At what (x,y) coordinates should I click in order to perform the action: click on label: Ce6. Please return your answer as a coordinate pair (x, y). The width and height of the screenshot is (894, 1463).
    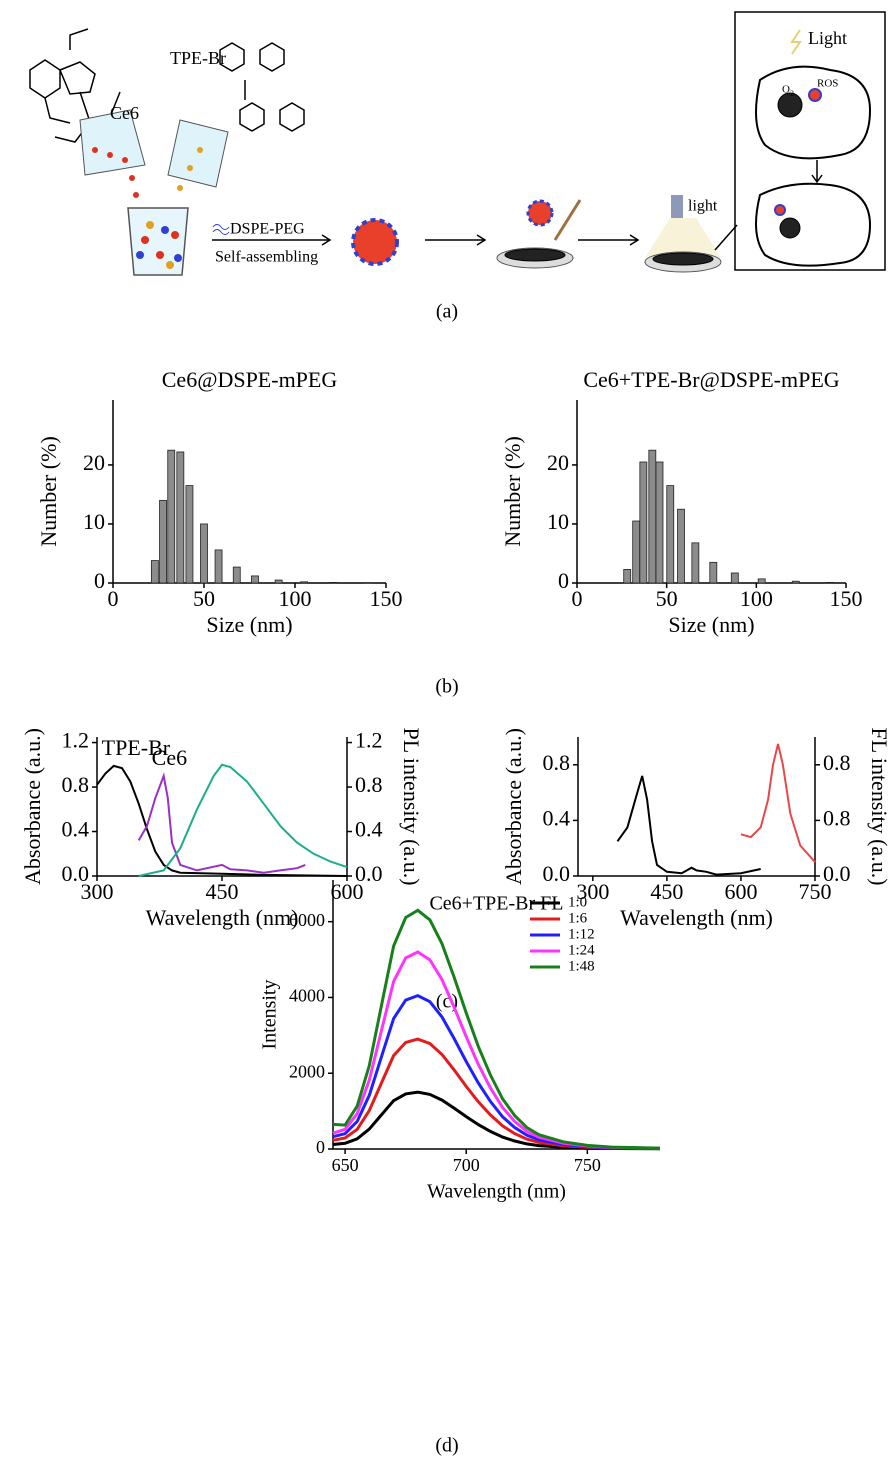
    Looking at the image, I should click on (124, 113).